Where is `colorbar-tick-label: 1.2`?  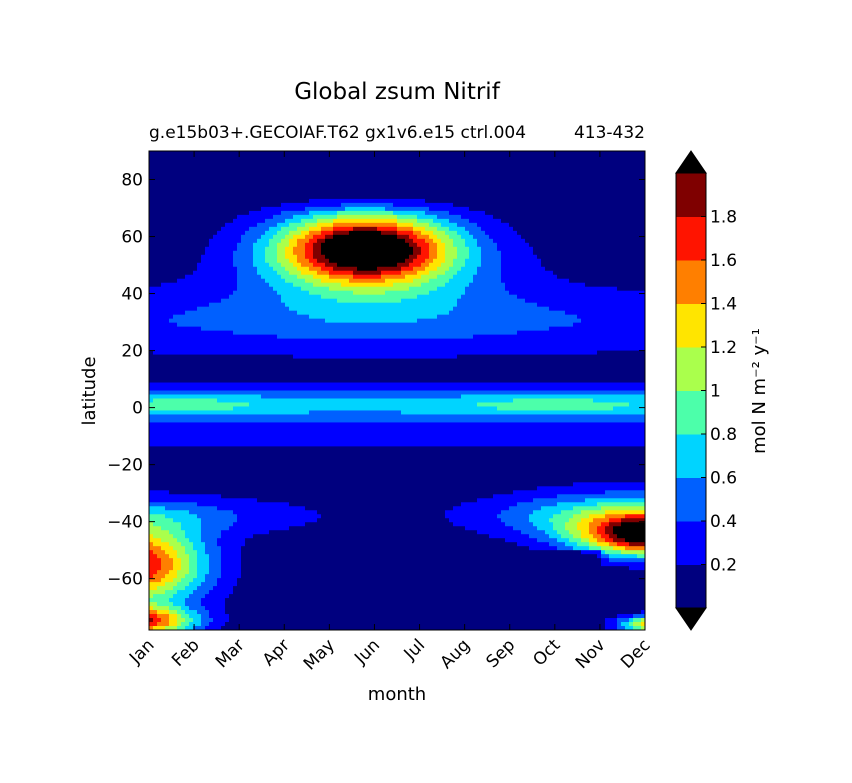 colorbar-tick-label: 1.2 is located at coordinates (723, 348).